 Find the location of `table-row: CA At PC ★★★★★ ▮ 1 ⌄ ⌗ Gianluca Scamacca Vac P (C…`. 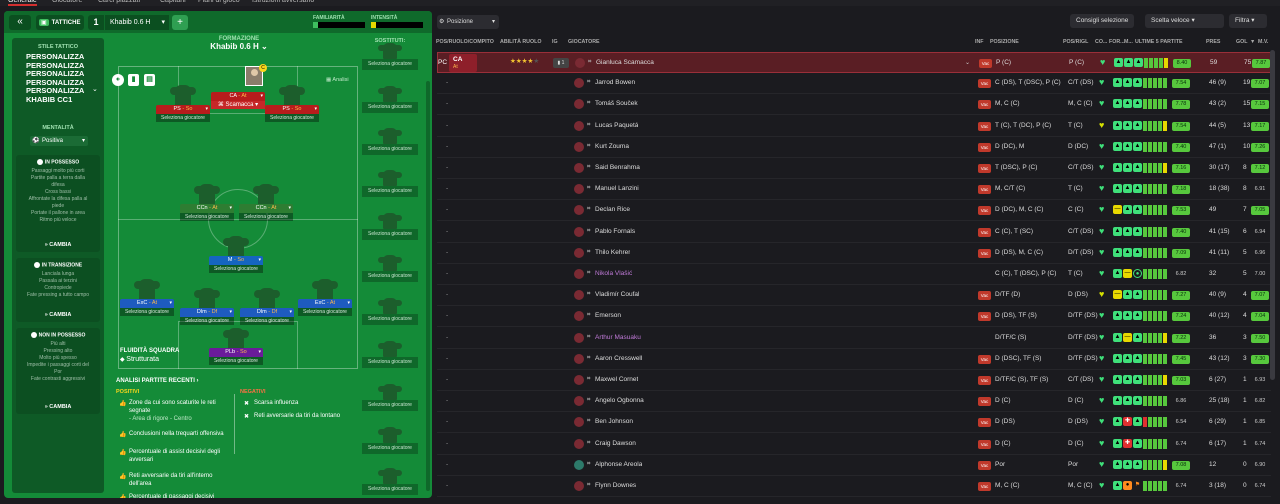

table-row: CA At PC ★★★★★ ▮ 1 ⌄ ⌗ Gianluca Scamacca Vac P (C… is located at coordinates (854, 62).